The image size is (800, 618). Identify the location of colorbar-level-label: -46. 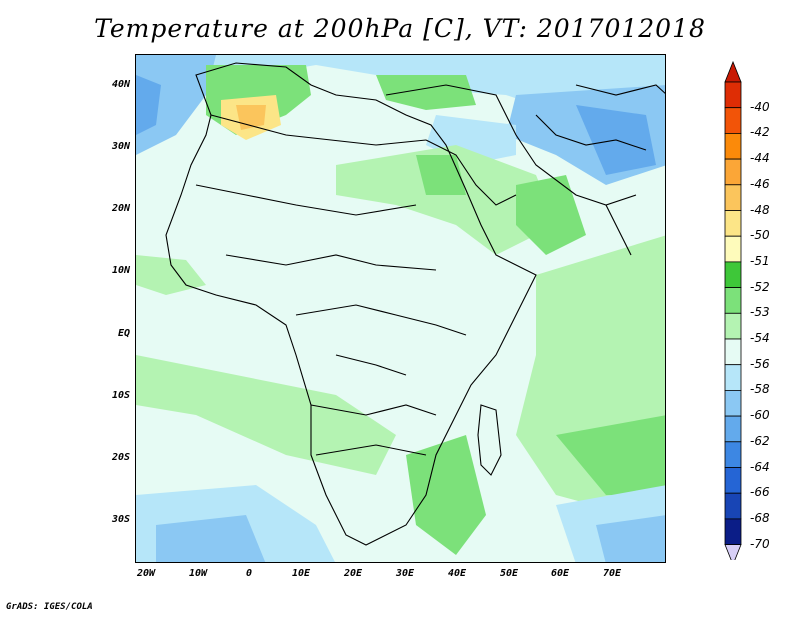
(760, 183).